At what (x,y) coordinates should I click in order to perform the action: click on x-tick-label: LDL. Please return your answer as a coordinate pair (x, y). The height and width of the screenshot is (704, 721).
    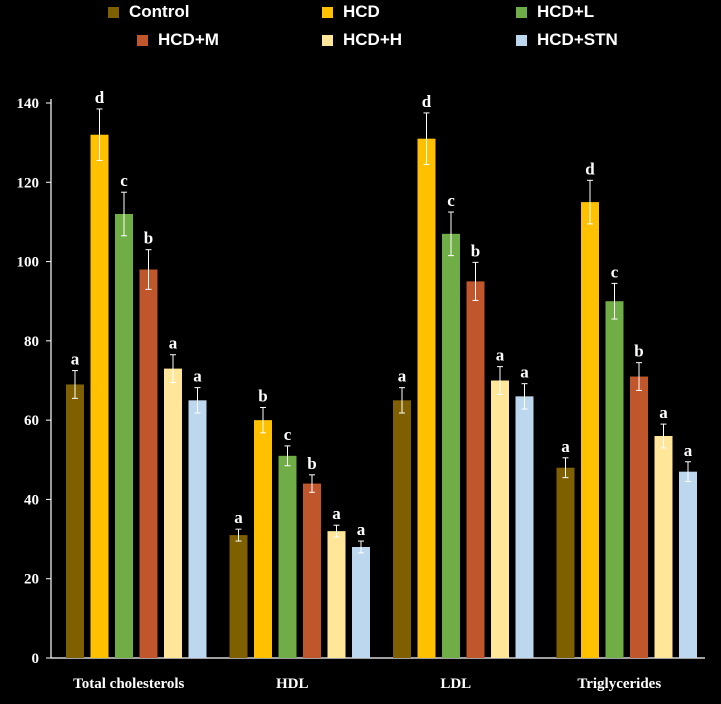
    Looking at the image, I should click on (455, 684).